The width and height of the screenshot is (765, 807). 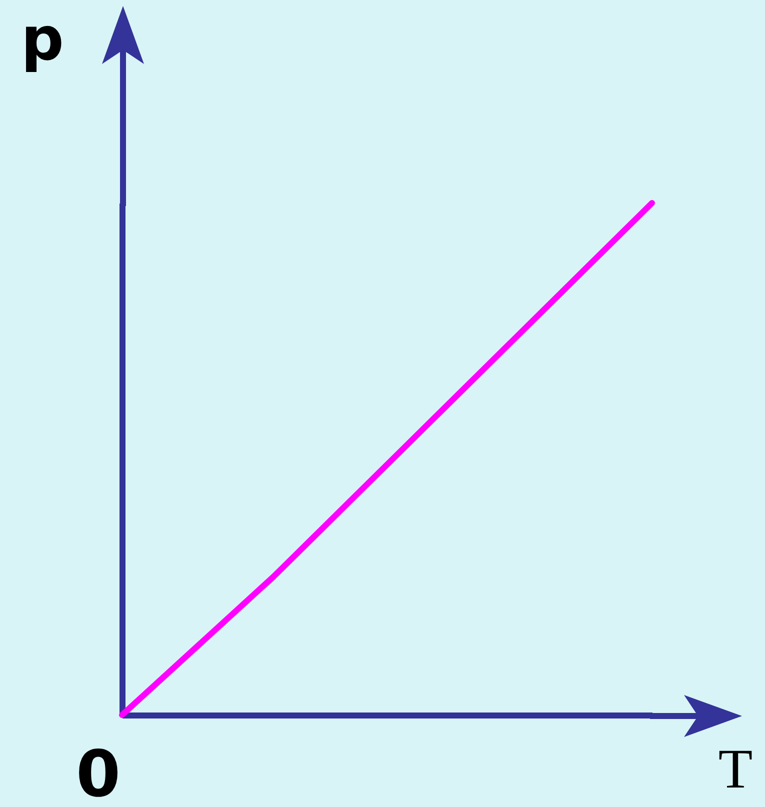 What do you see at coordinates (98, 772) in the screenshot?
I see `text: 0` at bounding box center [98, 772].